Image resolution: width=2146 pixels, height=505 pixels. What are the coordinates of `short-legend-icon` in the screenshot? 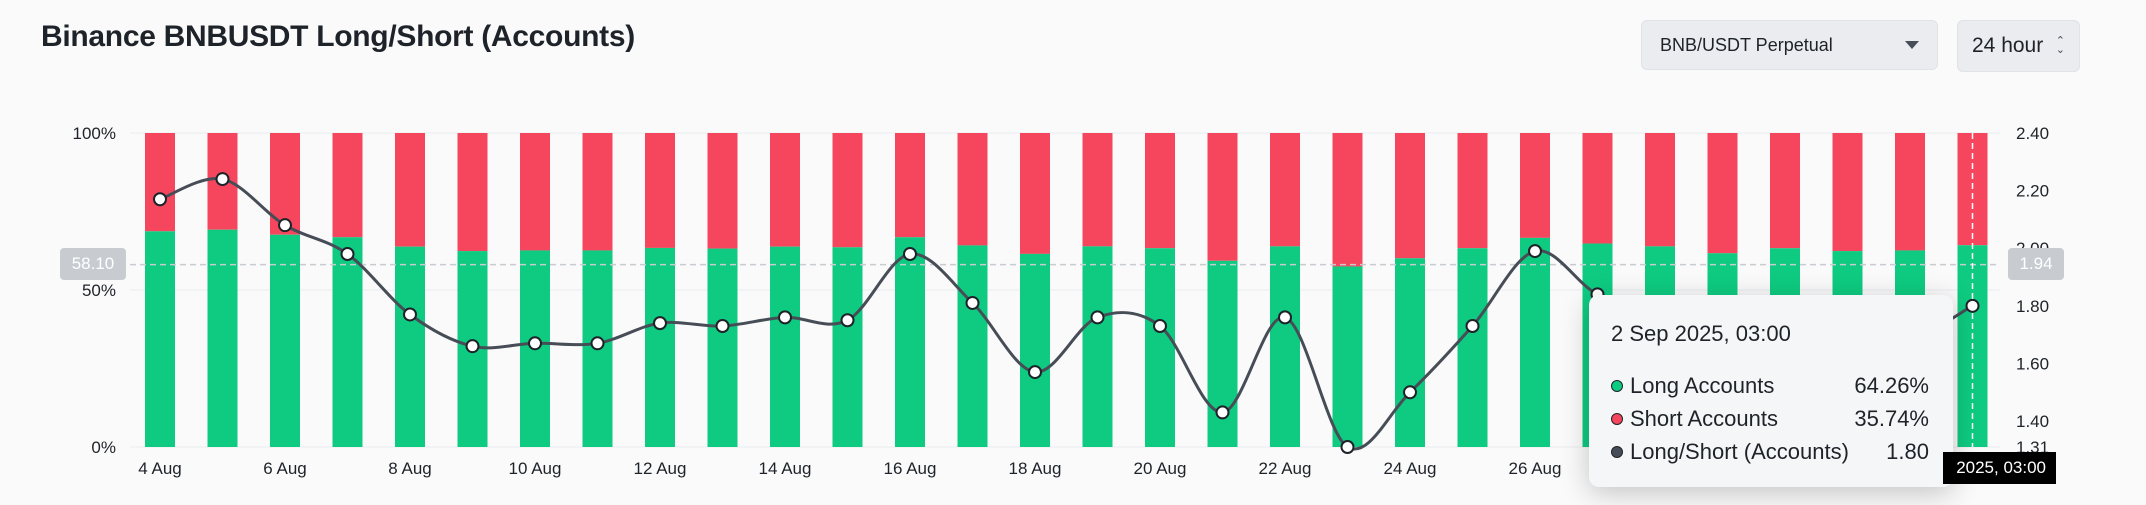 It's located at (1617, 418).